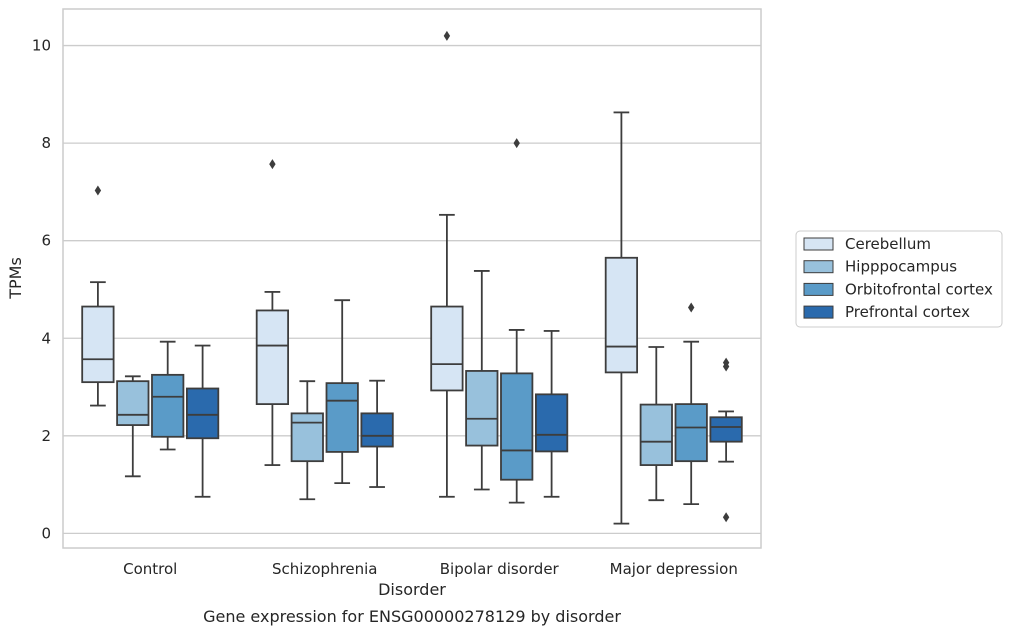 The image size is (1013, 634). Describe the element at coordinates (324, 569) in the screenshot. I see `x-tick-label: Schizophrenia` at that location.